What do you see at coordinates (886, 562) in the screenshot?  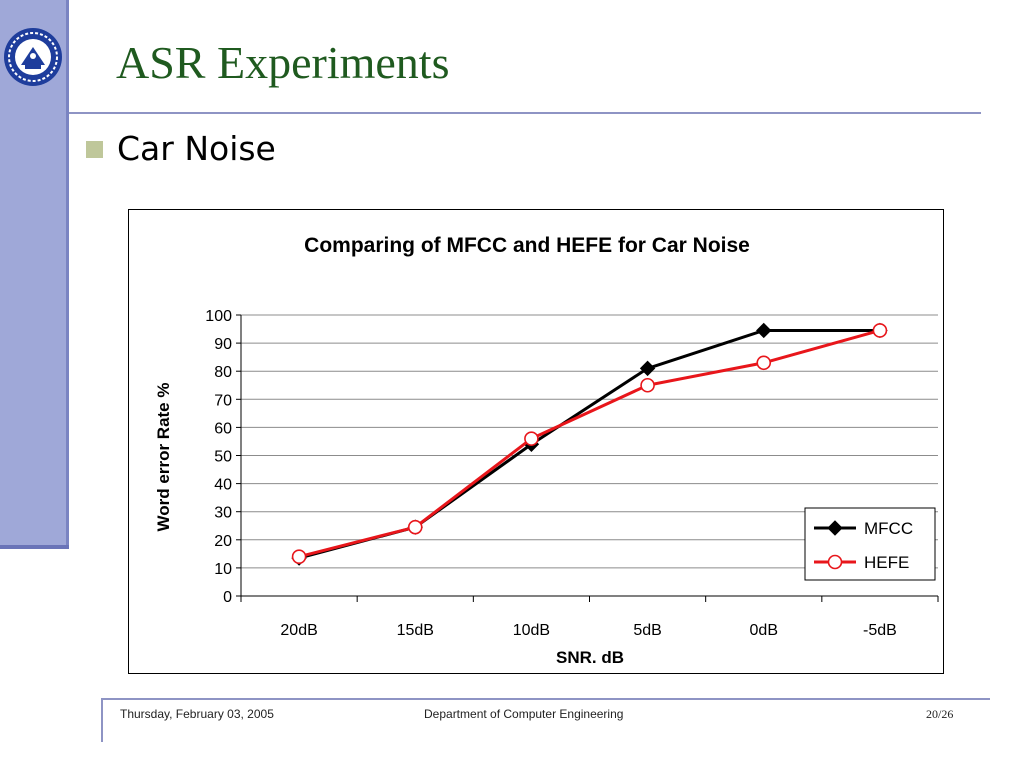 I see `legend-label-hefe: HEFE` at bounding box center [886, 562].